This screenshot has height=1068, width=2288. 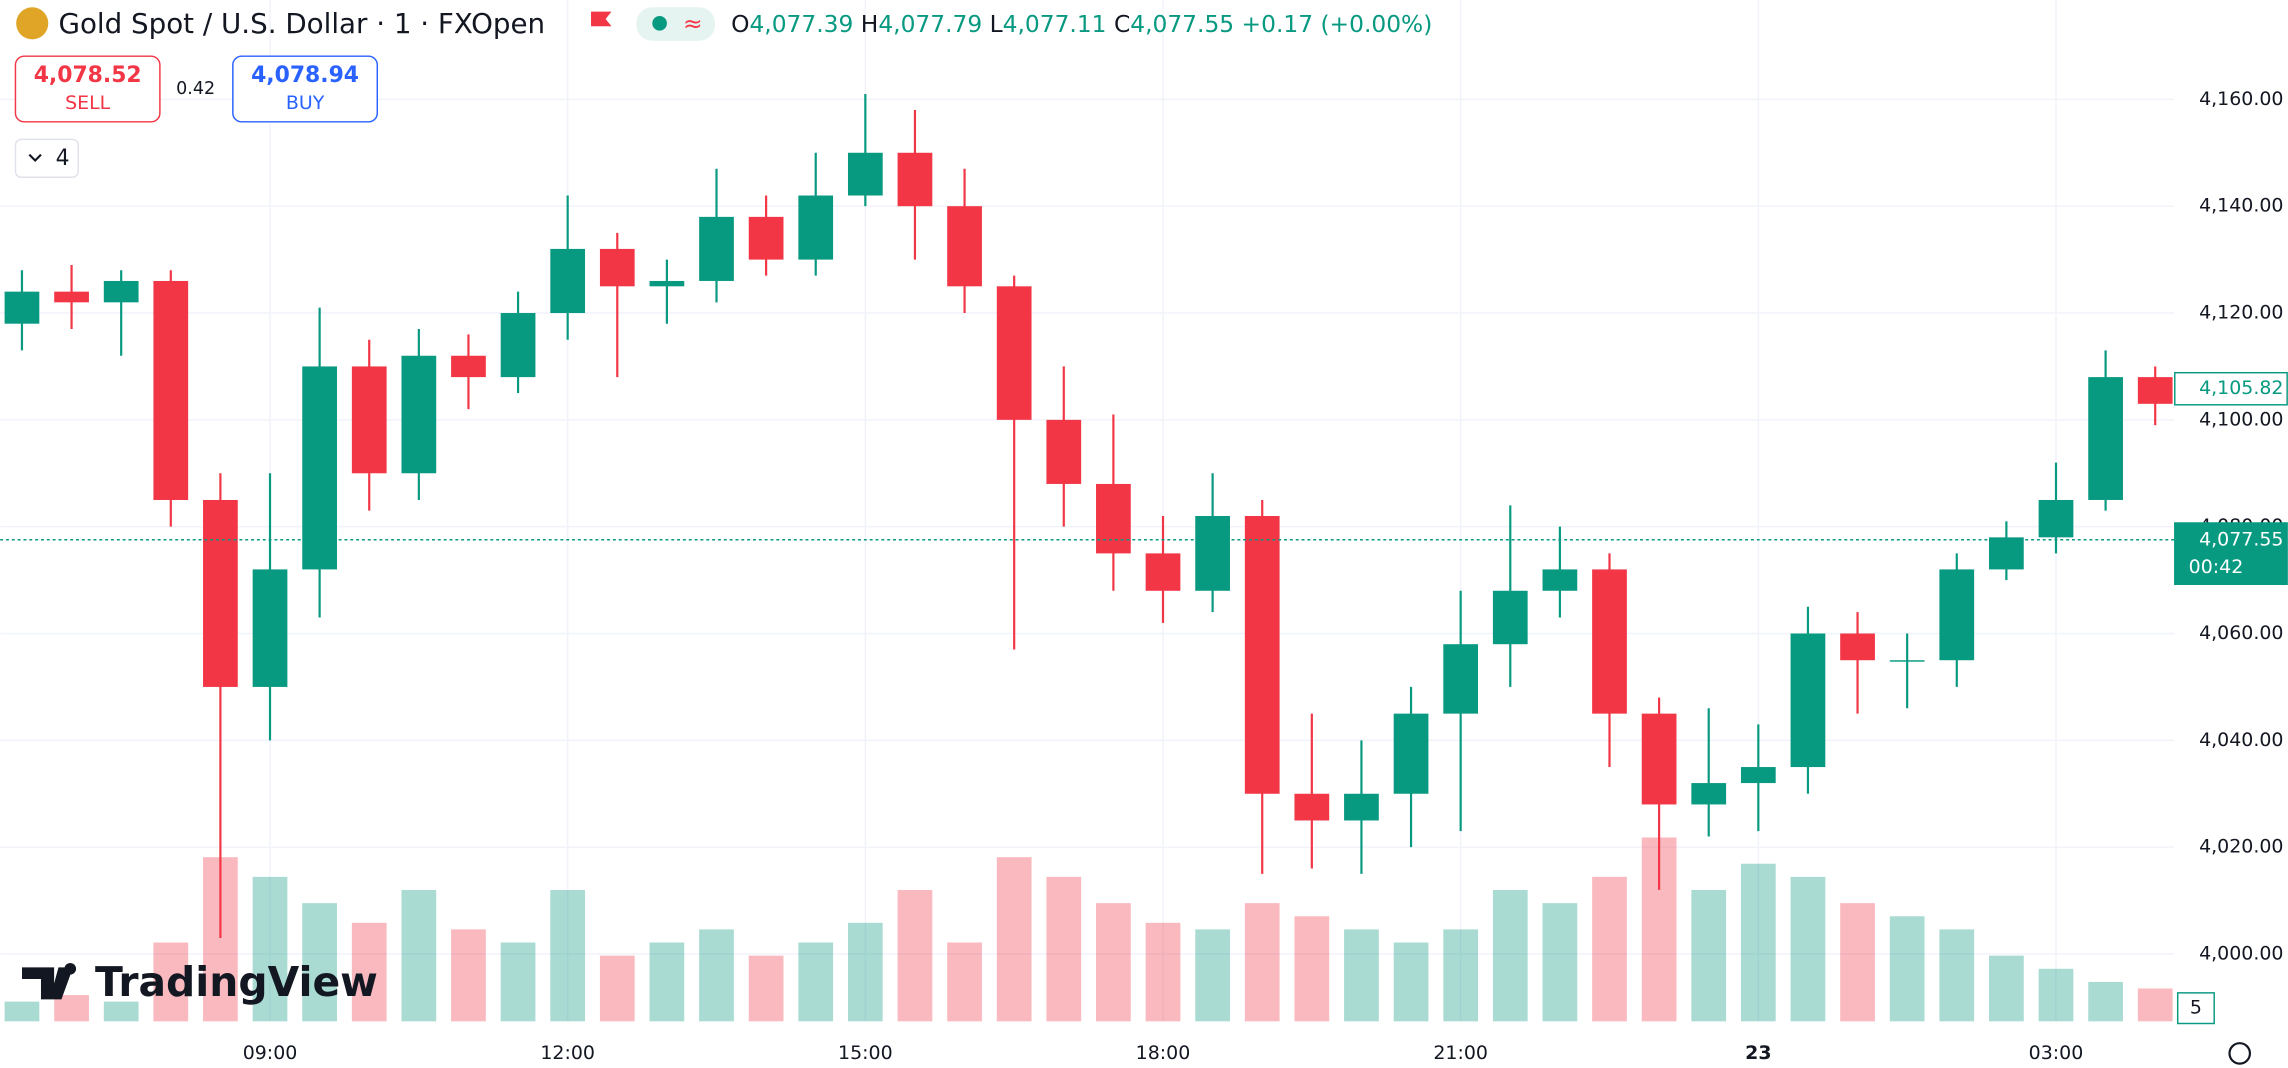 I want to click on y-tick-label: 4,160.00, so click(x=2241, y=99).